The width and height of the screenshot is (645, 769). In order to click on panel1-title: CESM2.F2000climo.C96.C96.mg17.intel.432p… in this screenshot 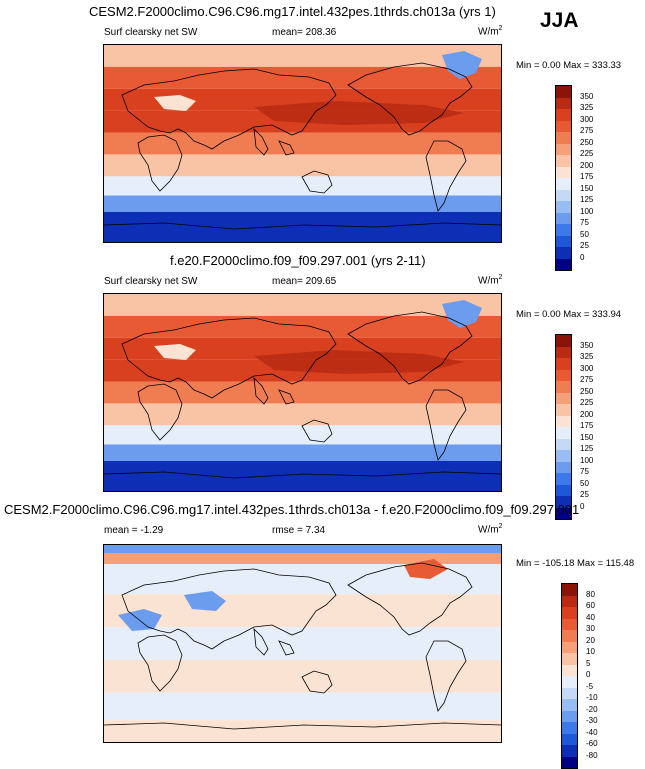, I will do `click(292, 11)`.